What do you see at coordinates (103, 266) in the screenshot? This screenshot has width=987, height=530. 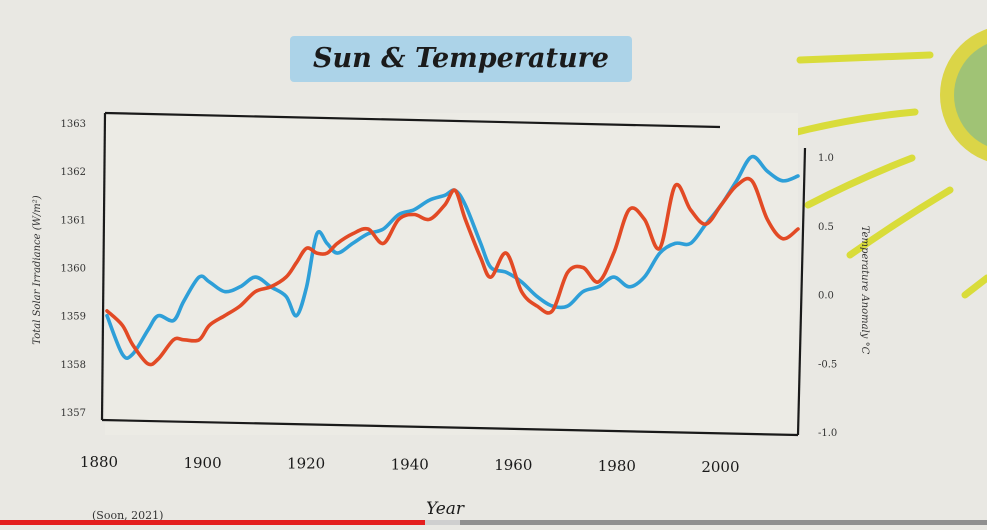 I see `plot-left-border` at bounding box center [103, 266].